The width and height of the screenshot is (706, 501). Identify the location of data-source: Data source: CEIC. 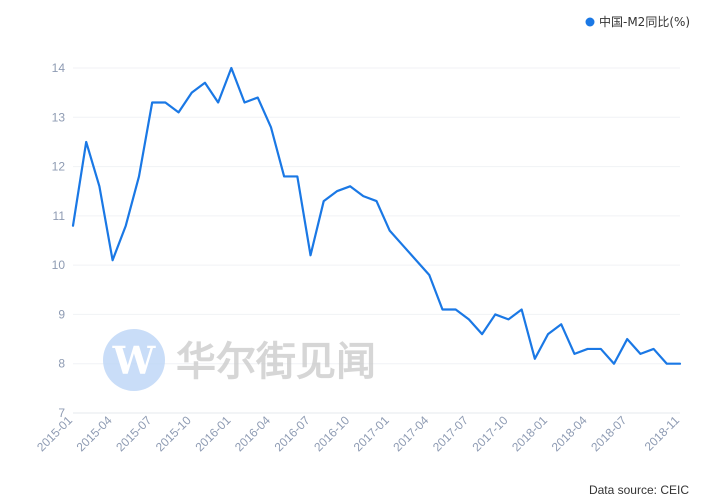
(639, 490).